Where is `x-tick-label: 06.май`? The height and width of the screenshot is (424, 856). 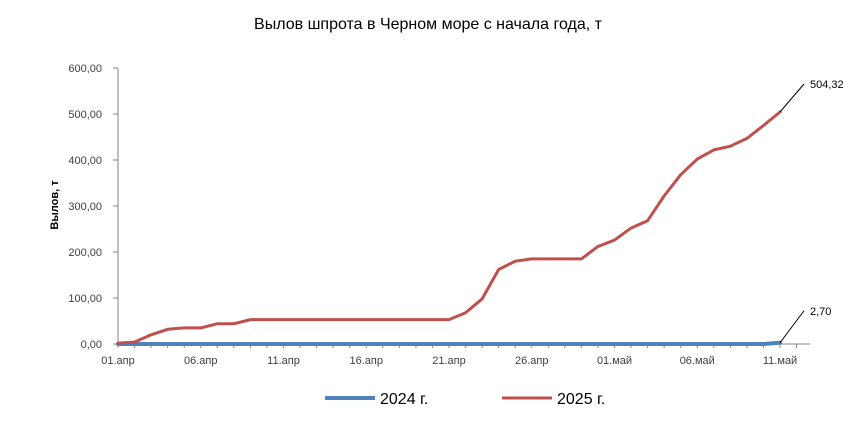
x-tick-label: 06.май is located at coordinates (697, 361).